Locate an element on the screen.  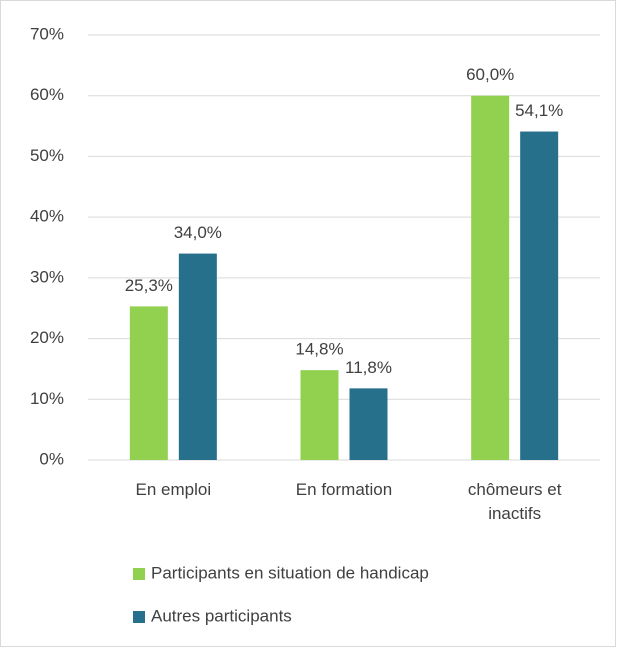
y-tick-label: 70% is located at coordinates (47, 33).